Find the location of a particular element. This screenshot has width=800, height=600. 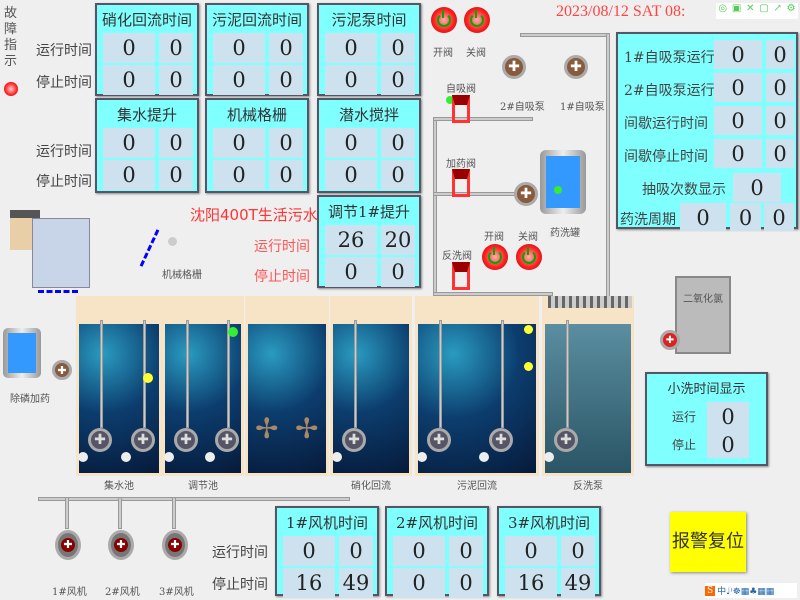

fullscreen-icon: ✕ is located at coordinates (750, 8).